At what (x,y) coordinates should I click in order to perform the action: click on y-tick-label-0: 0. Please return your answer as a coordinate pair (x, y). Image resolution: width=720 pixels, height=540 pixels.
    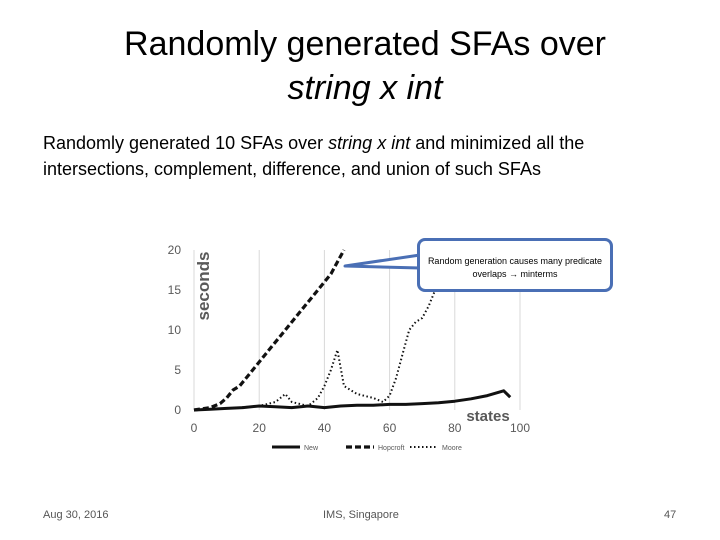
    Looking at the image, I should click on (177, 410).